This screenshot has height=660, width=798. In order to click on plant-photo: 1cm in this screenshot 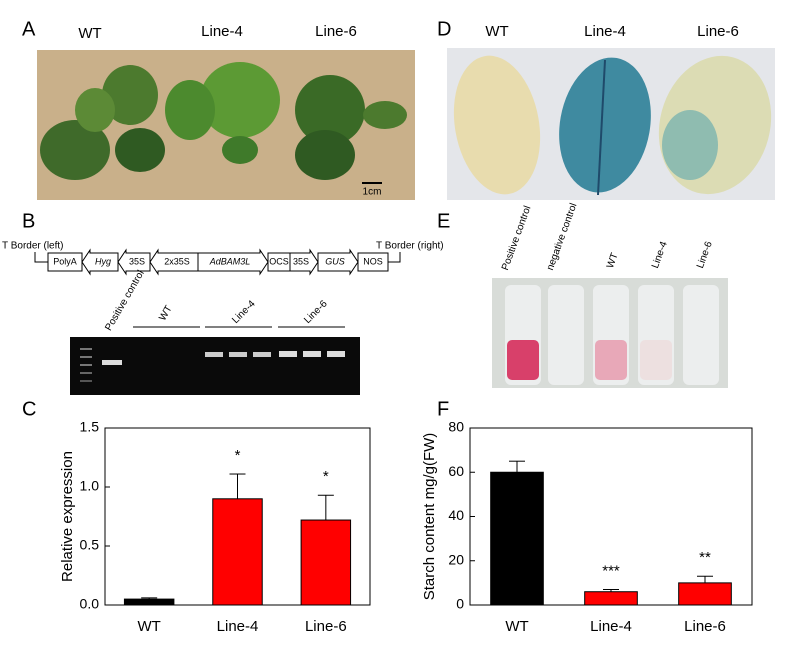, I will do `click(226, 125)`.